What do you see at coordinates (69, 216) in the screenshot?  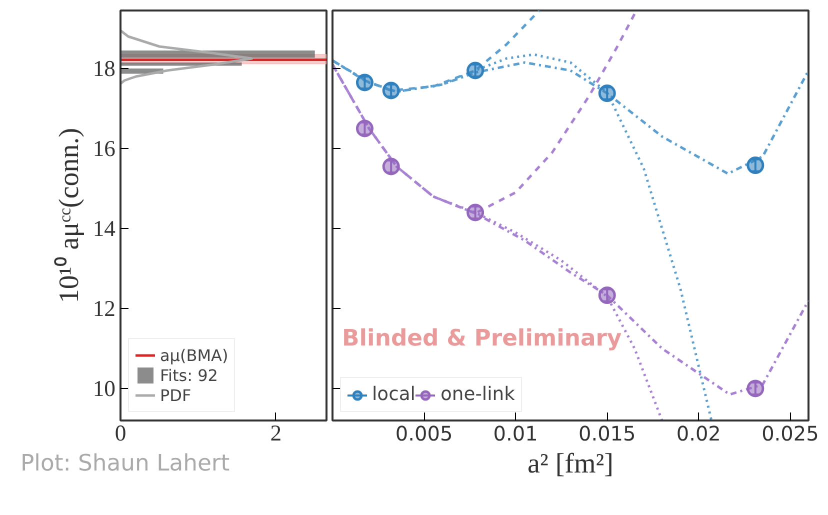 I see `y-axis-title: 10¹⁰ aμᶜᶜ(conn.)` at bounding box center [69, 216].